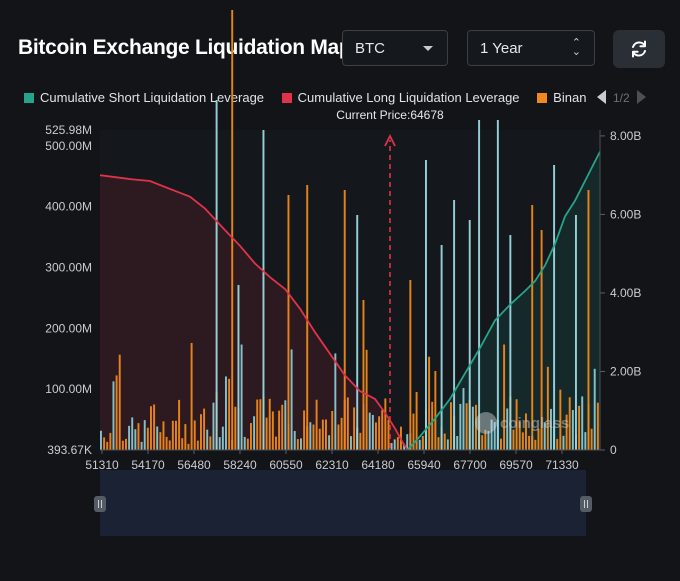 Image resolution: width=680 pixels, height=581 pixels. What do you see at coordinates (390, 140) in the screenshot?
I see `current-price-arrow` at bounding box center [390, 140].